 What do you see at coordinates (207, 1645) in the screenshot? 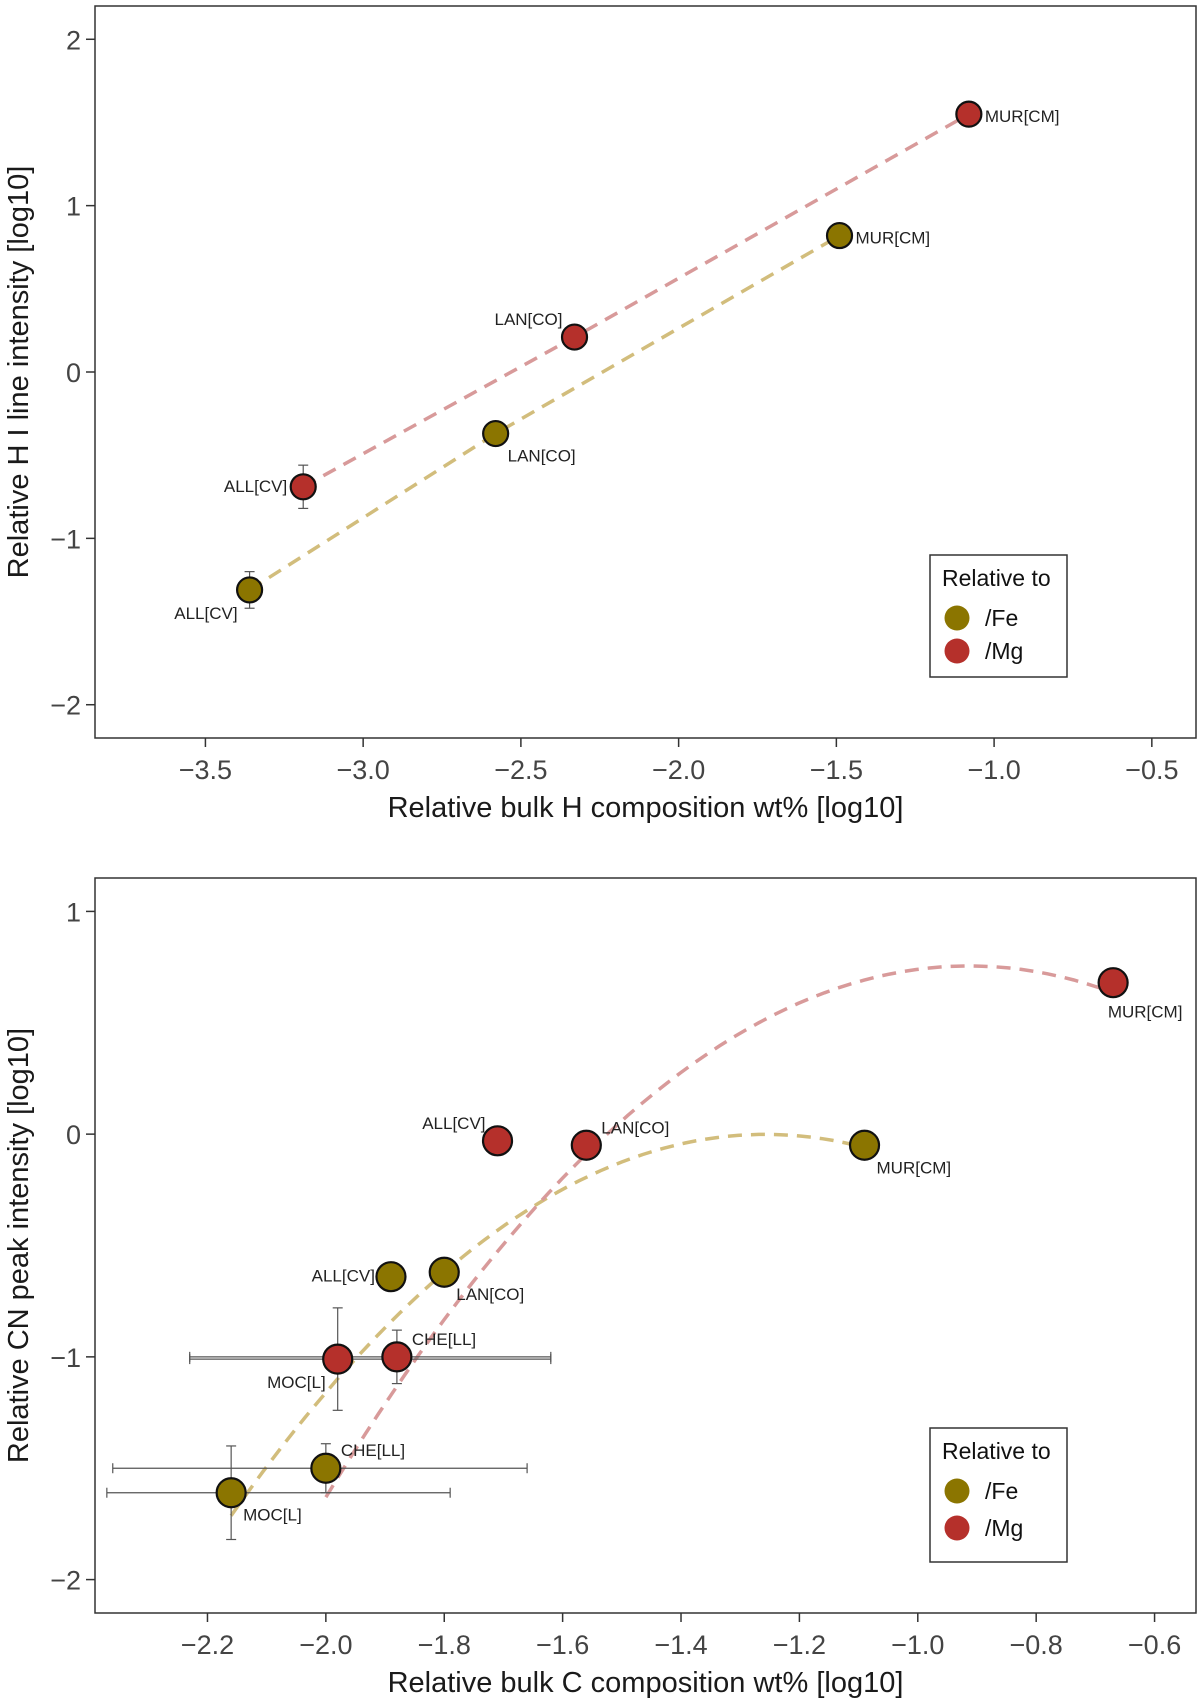
I see `x-tick-label: −2.2` at bounding box center [207, 1645].